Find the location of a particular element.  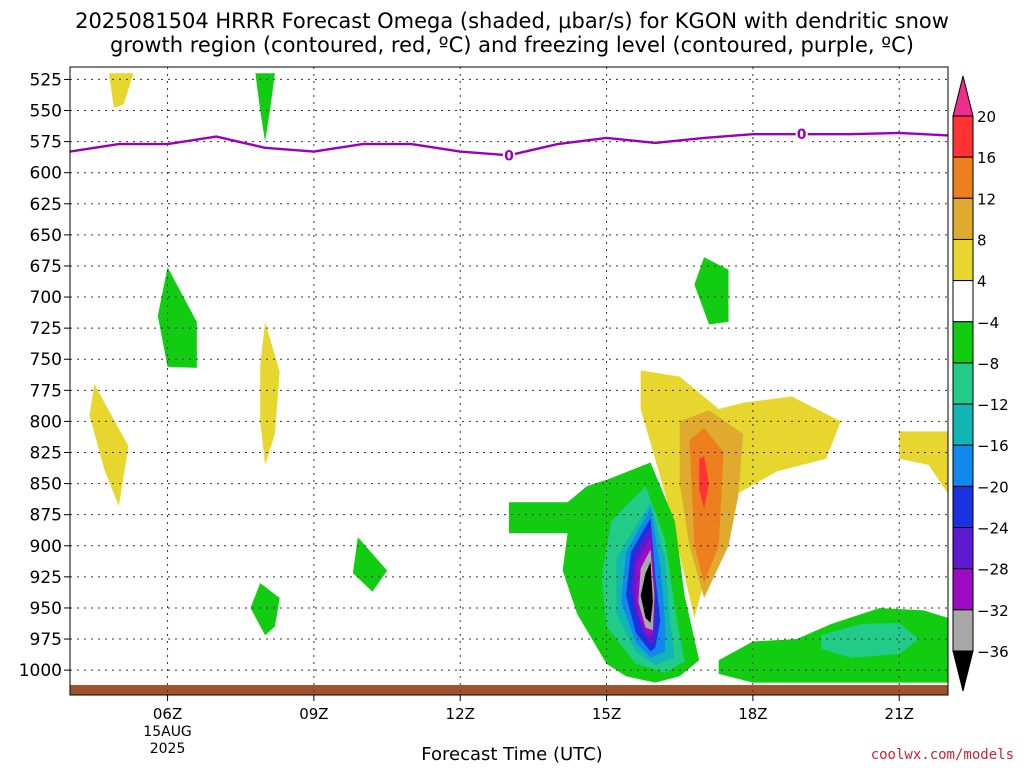

y-tick-label: 925 is located at coordinates (46, 578).